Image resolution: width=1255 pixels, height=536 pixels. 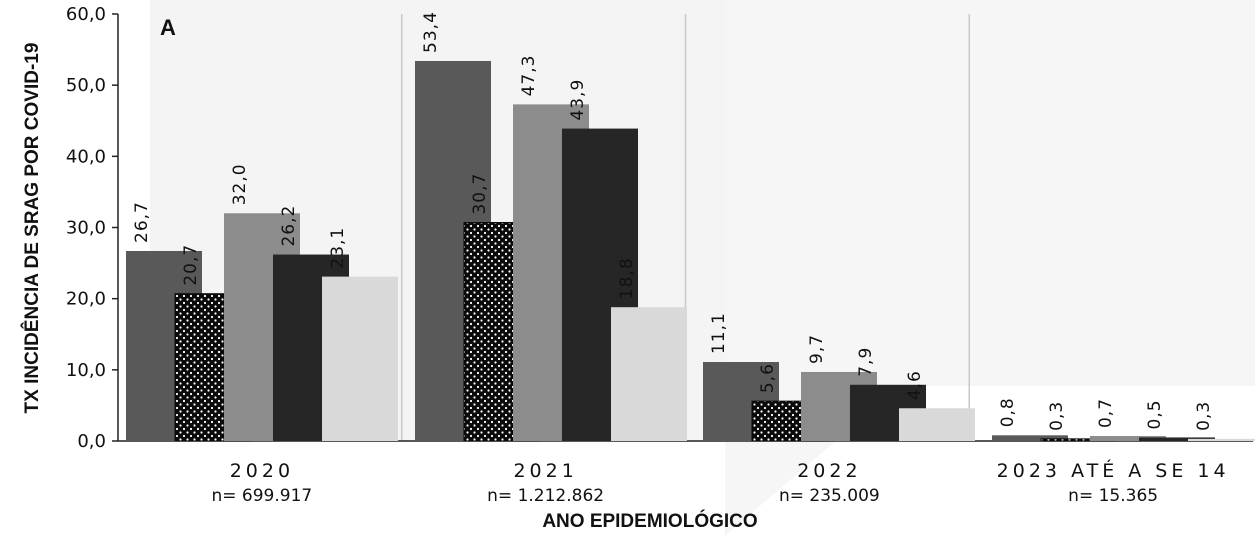 I want to click on category-label: 2021, so click(x=545, y=471).